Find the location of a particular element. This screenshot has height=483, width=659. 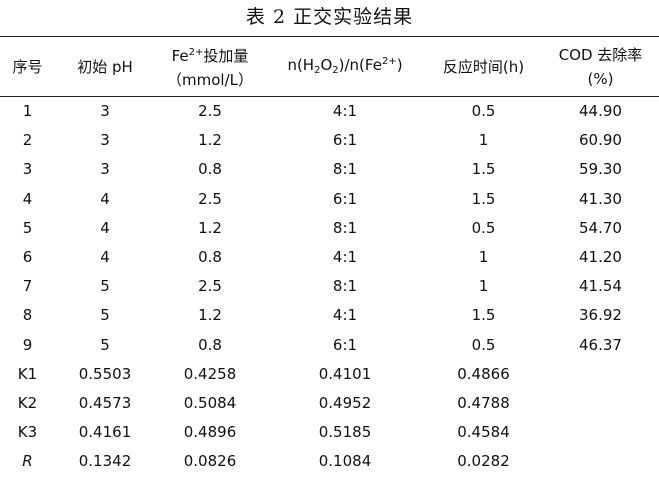

header-molar-ratio: n(H2O2)/n(Fe2+) is located at coordinates (345, 66).